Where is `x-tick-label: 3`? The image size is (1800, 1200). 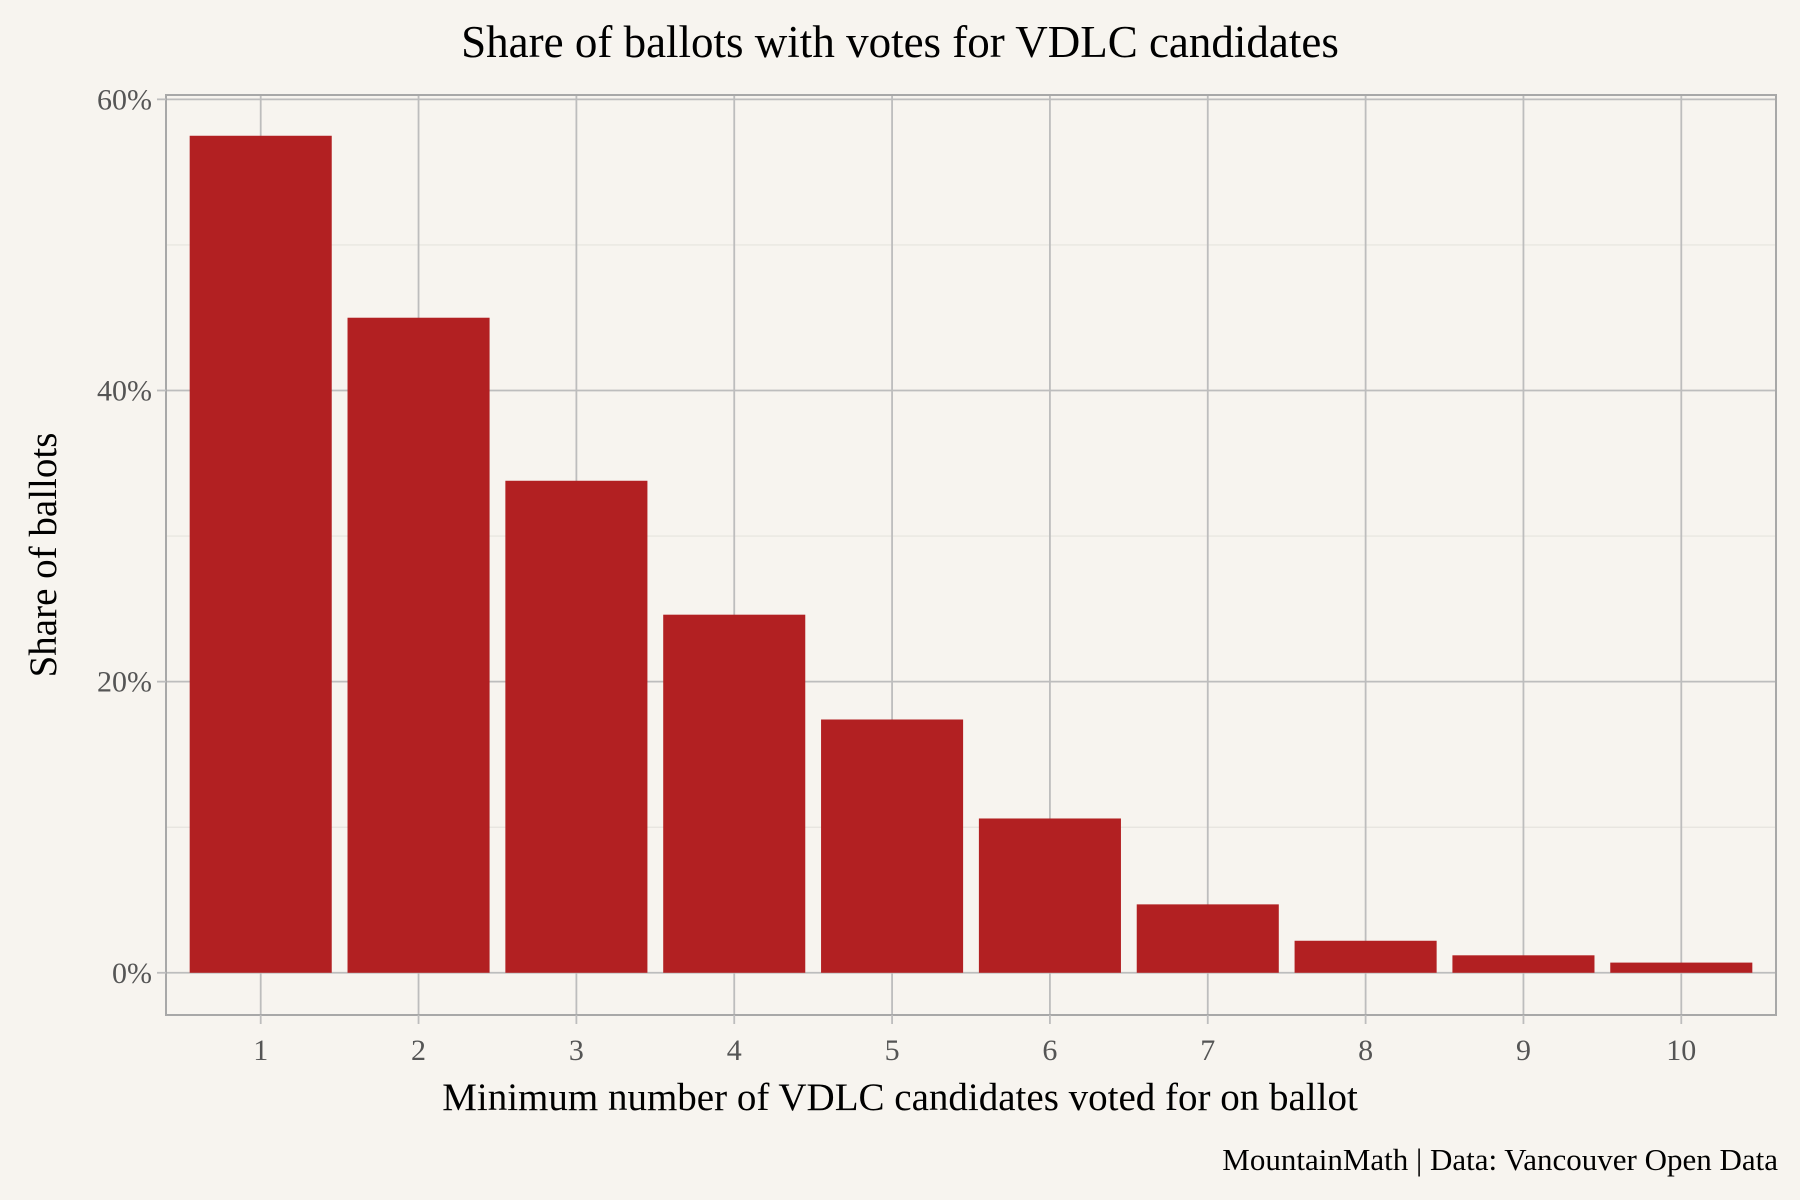 x-tick-label: 3 is located at coordinates (576, 1050).